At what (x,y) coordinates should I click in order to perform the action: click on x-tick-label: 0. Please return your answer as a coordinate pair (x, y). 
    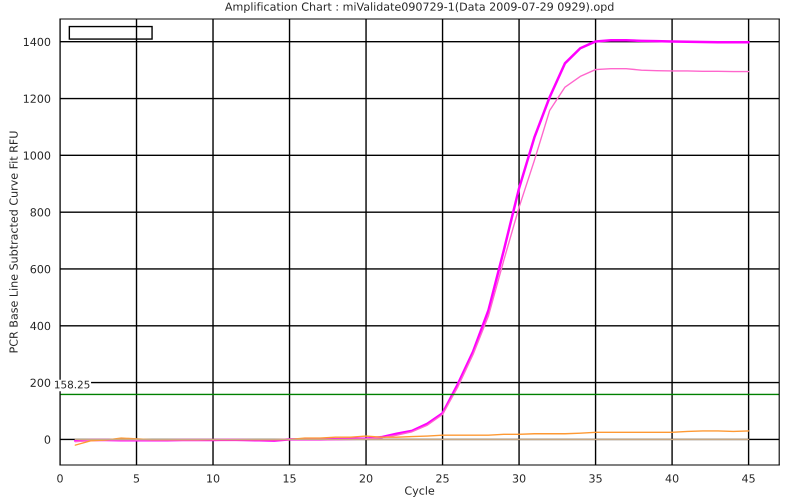
    Looking at the image, I should click on (60, 478).